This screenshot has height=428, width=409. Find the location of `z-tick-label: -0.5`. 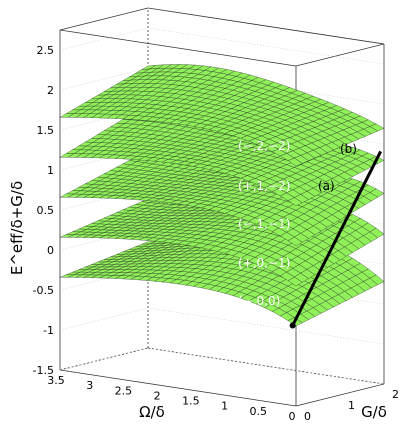

z-tick-label: -0.5 is located at coordinates (43, 290).